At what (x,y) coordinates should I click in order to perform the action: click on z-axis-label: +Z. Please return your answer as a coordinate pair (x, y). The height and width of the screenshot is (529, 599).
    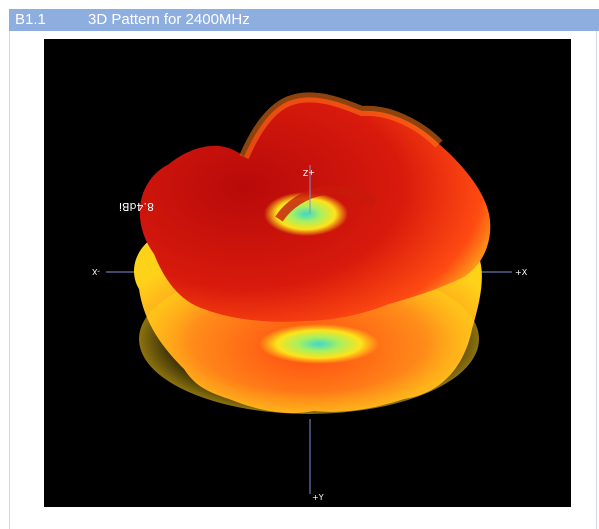
    Looking at the image, I should click on (308, 172).